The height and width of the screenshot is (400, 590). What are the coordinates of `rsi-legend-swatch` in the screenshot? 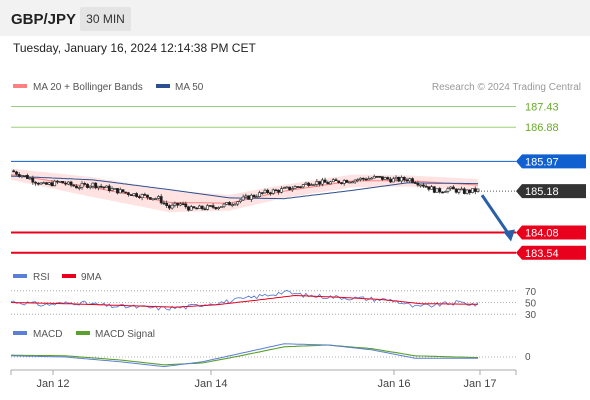 It's located at (20, 276).